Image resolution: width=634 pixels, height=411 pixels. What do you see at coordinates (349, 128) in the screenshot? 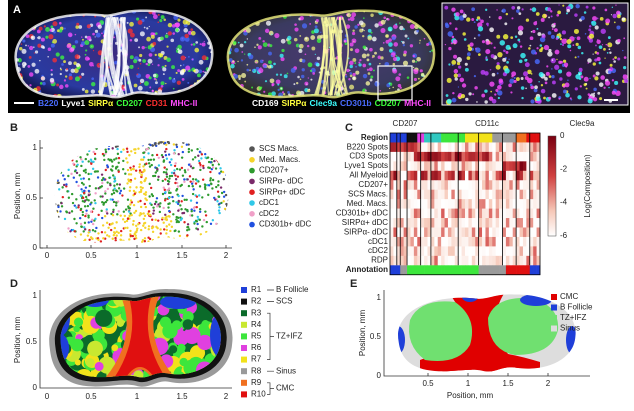
I see `panel-label: C` at bounding box center [349, 128].